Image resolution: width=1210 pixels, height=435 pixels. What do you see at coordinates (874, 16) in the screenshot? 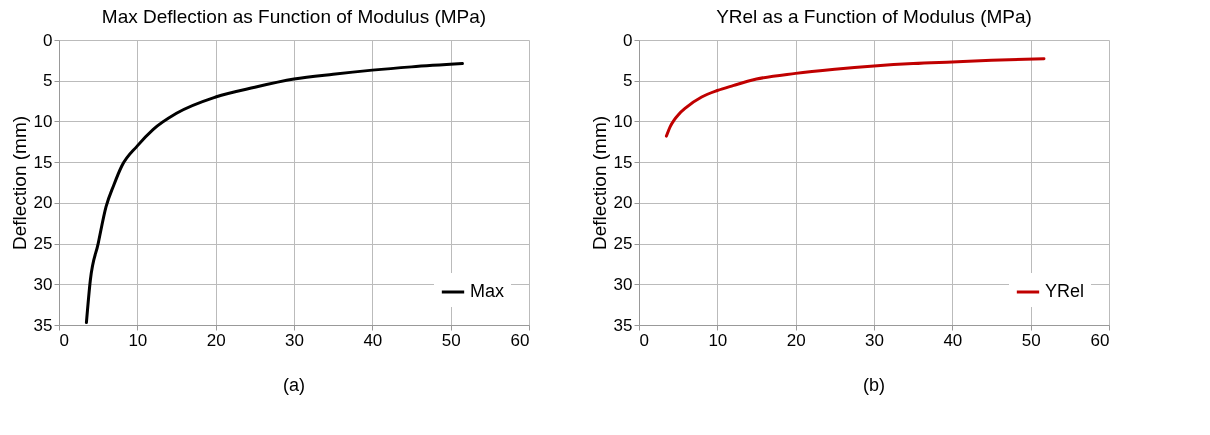
I see `chart-title: YRel as a Function of Modulus (MPa)` at bounding box center [874, 16].